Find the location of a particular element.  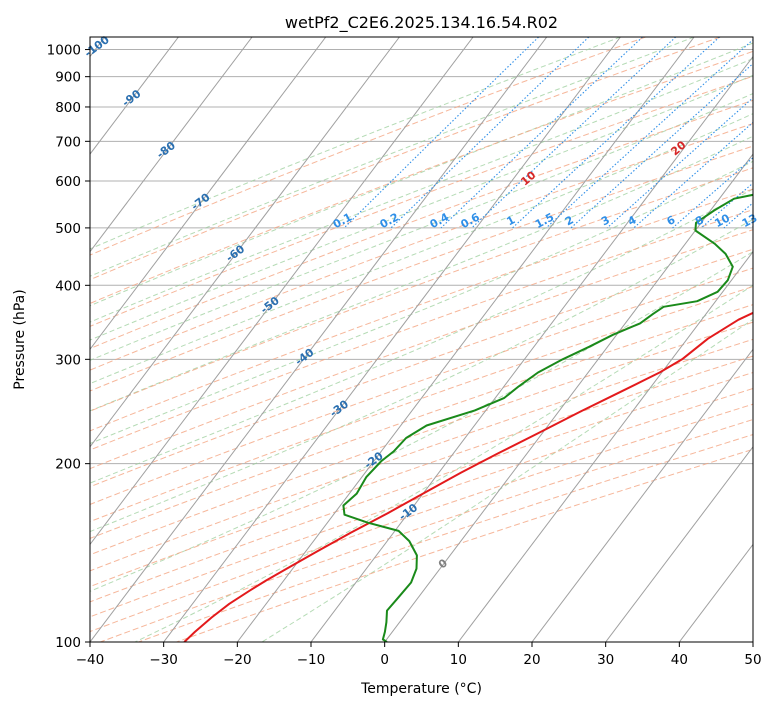

x-tick-label: 30 is located at coordinates (605, 660).